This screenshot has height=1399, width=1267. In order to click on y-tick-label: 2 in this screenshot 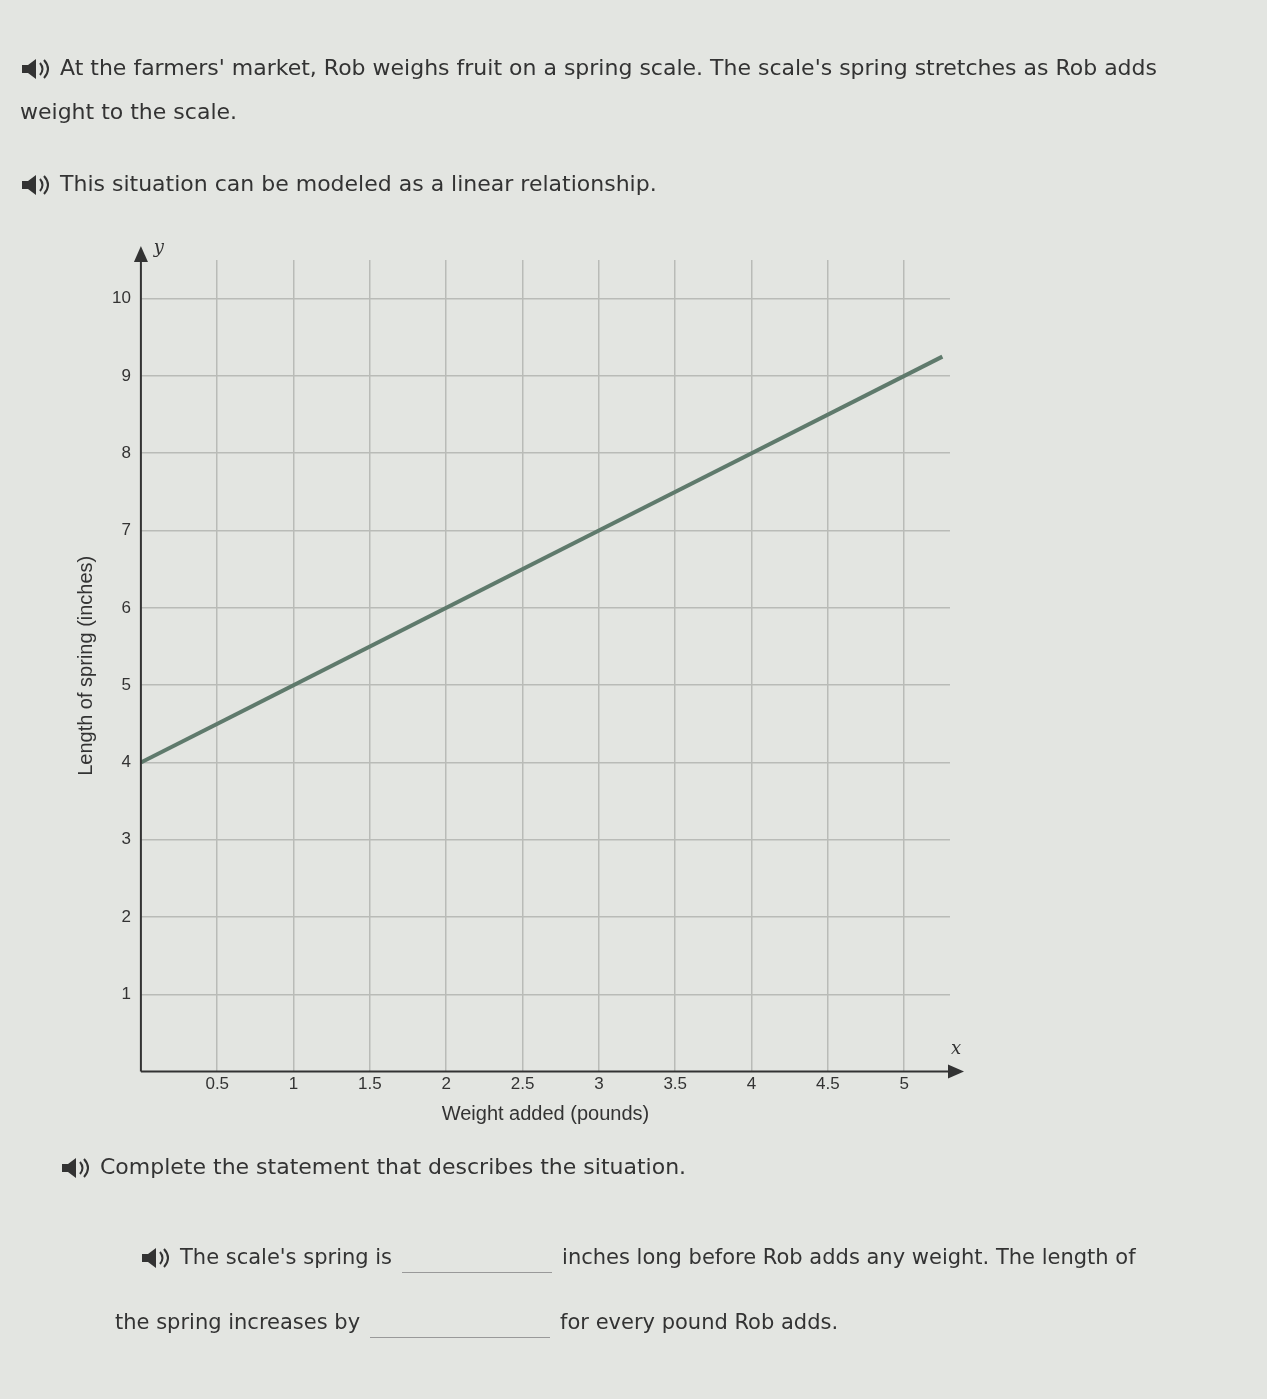, I will do `click(126, 916)`.